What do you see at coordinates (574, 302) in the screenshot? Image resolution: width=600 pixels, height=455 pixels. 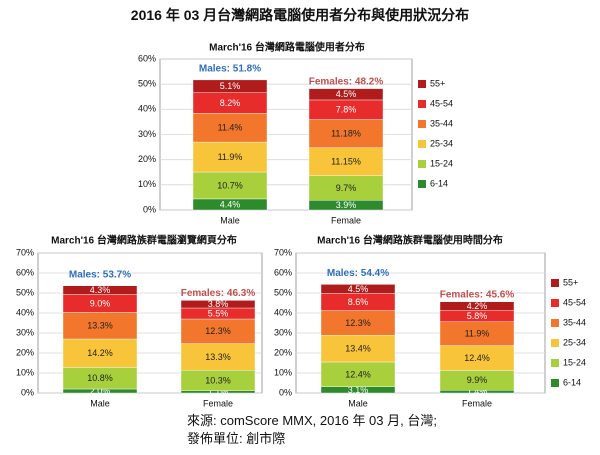 I see `legend-label: 45-54` at bounding box center [574, 302].